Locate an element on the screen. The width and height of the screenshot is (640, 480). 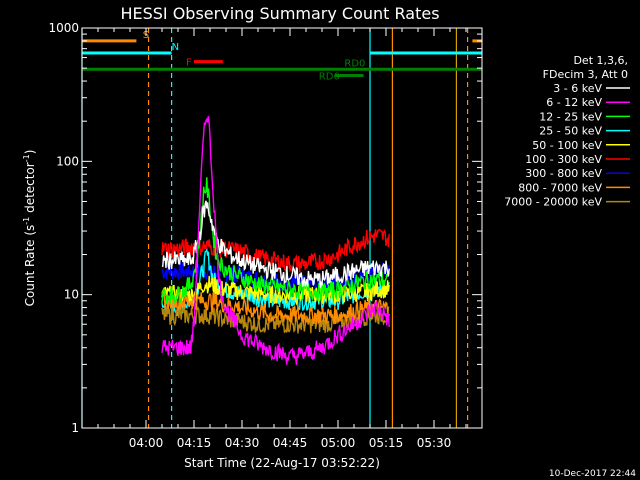
chart-title: HESSI Observing Summary Count Rates is located at coordinates (279, 13).